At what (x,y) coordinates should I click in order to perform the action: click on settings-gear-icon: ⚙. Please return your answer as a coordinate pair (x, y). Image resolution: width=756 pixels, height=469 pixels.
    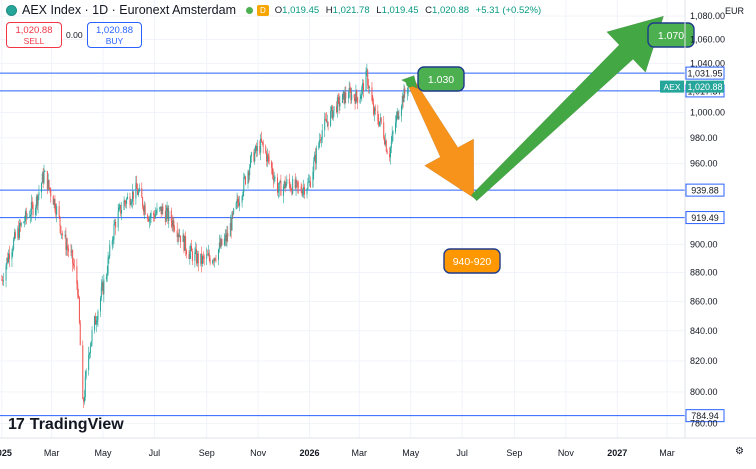
    Looking at the image, I should click on (739, 451).